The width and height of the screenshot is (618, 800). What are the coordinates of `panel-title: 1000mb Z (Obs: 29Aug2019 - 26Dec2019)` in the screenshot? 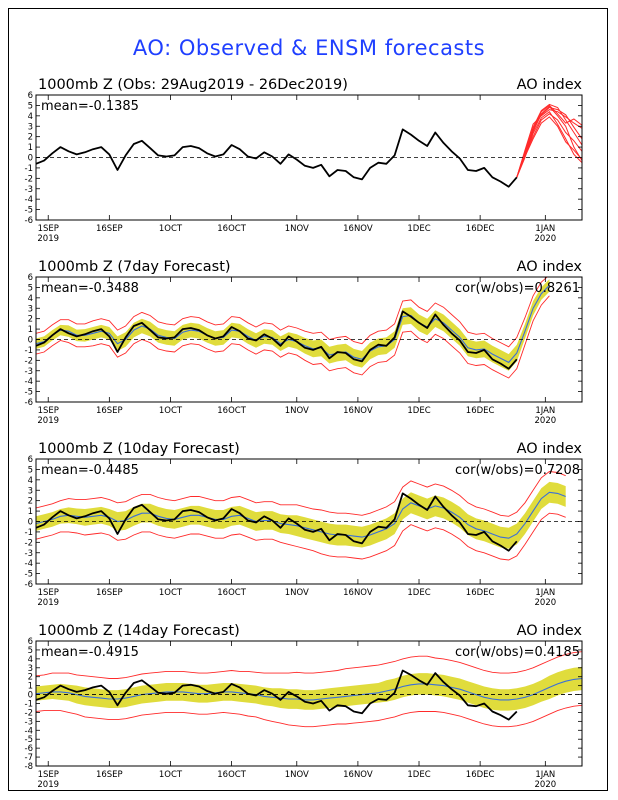 It's located at (193, 85).